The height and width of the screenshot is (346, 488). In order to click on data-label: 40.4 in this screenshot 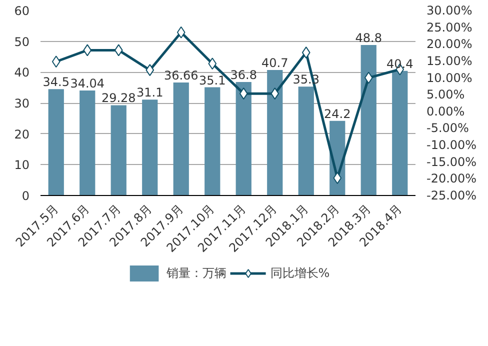, I will do `click(400, 63)`.